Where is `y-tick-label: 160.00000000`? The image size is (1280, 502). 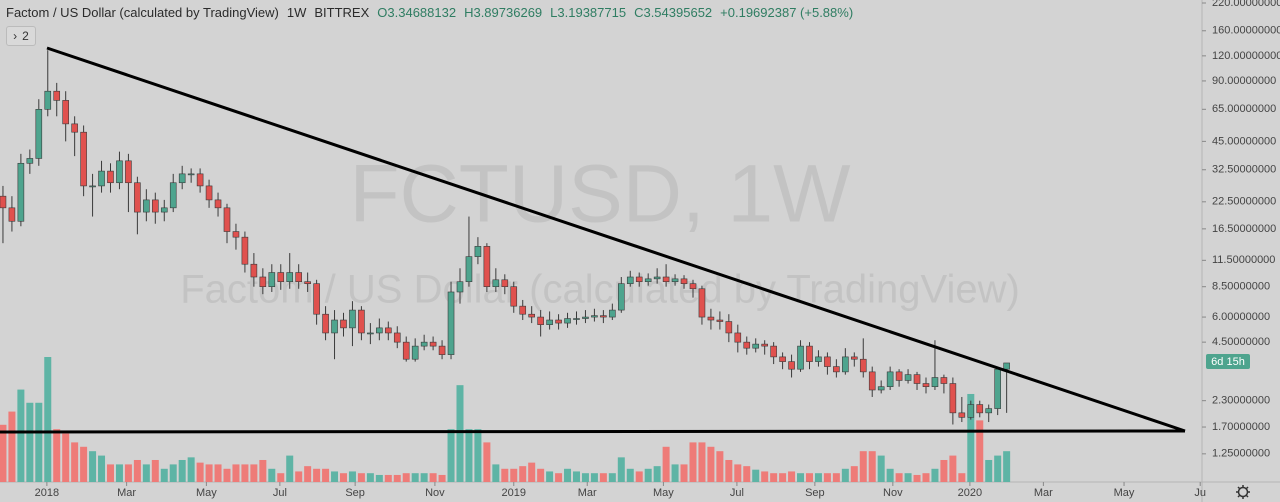 y-tick-label: 160.00000000 is located at coordinates (1246, 31).